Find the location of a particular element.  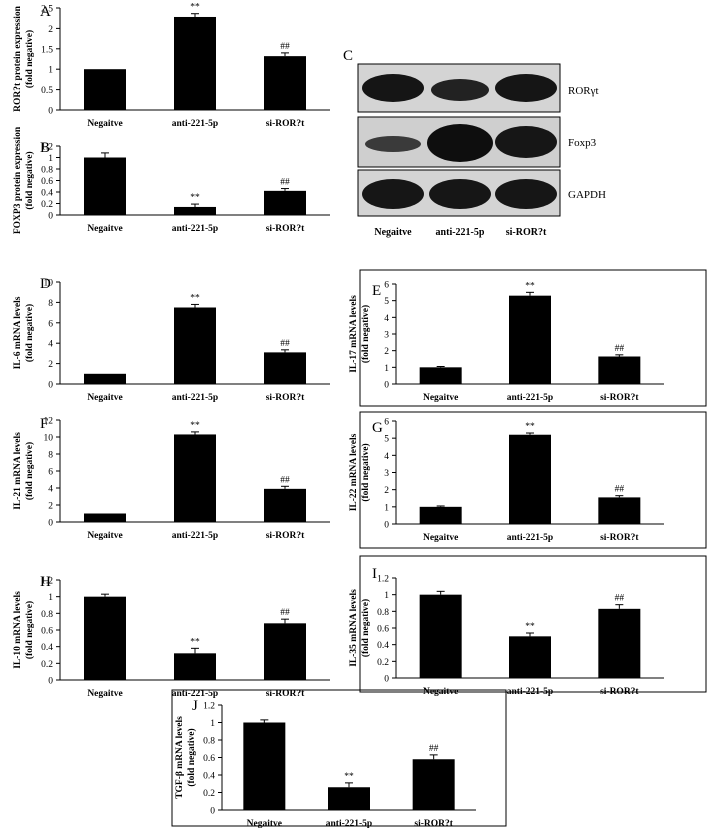

y-tick-label-b: 0.6 is located at coordinates (47, 182).